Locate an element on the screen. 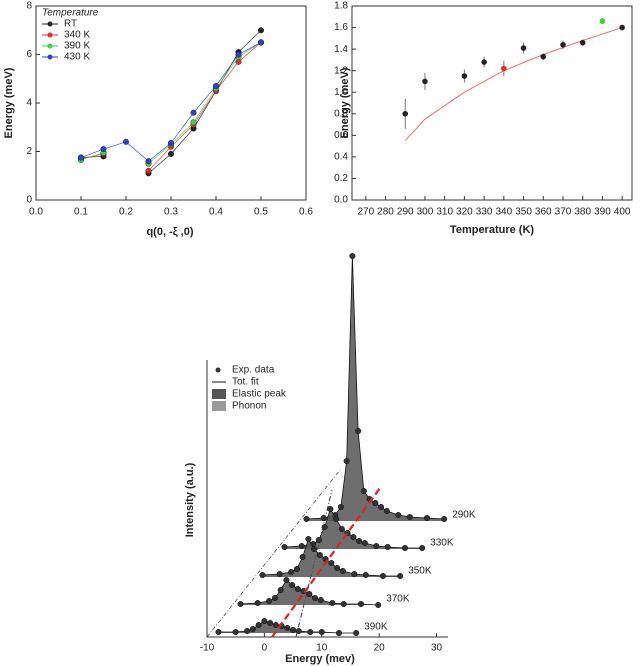  spectrum-label: 290K is located at coordinates (464, 515).